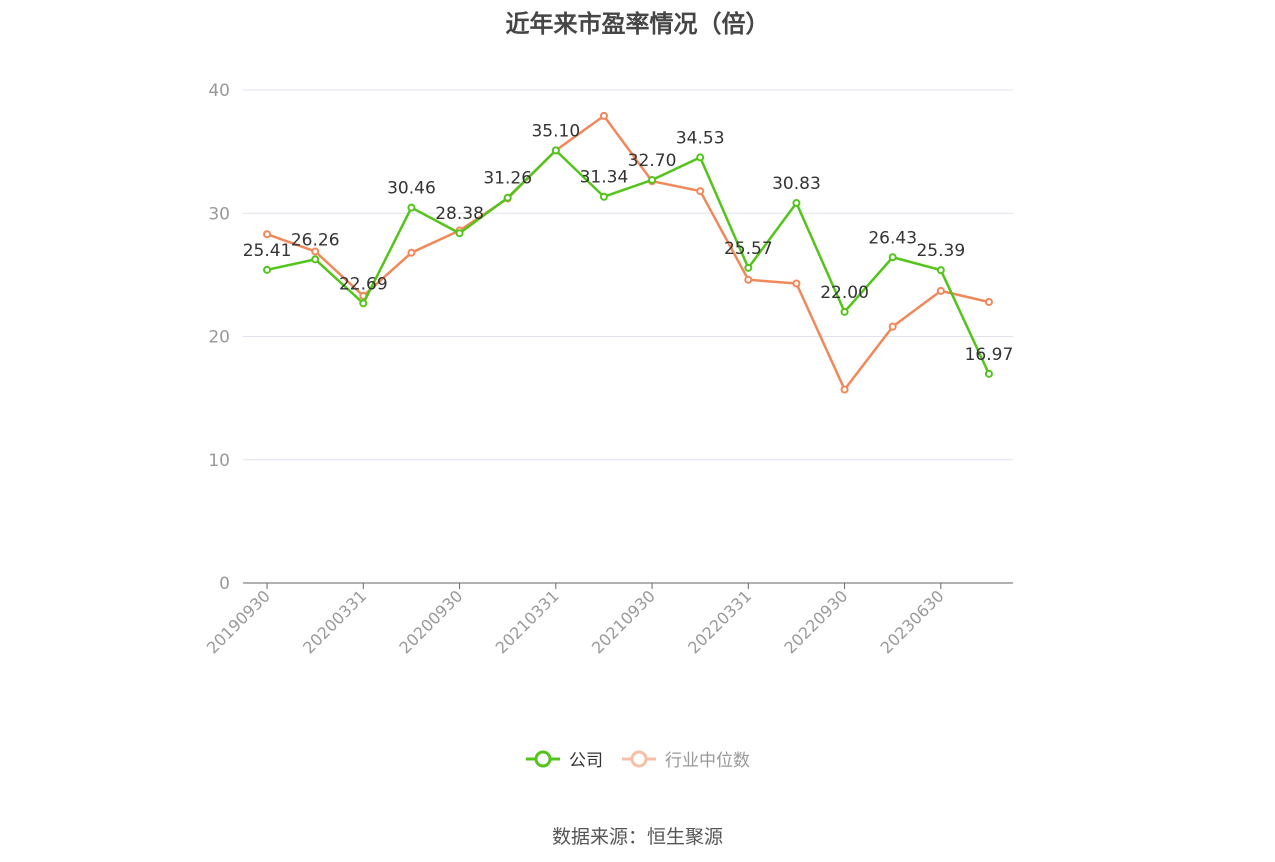 Image resolution: width=1275 pixels, height=862 pixels. I want to click on data-label: 22.00, so click(844, 293).